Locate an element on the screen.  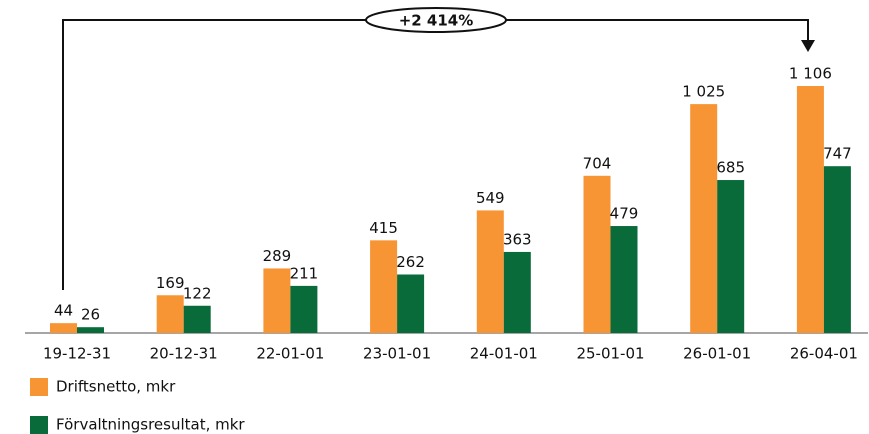
value-label: 169 is located at coordinates (170, 283).